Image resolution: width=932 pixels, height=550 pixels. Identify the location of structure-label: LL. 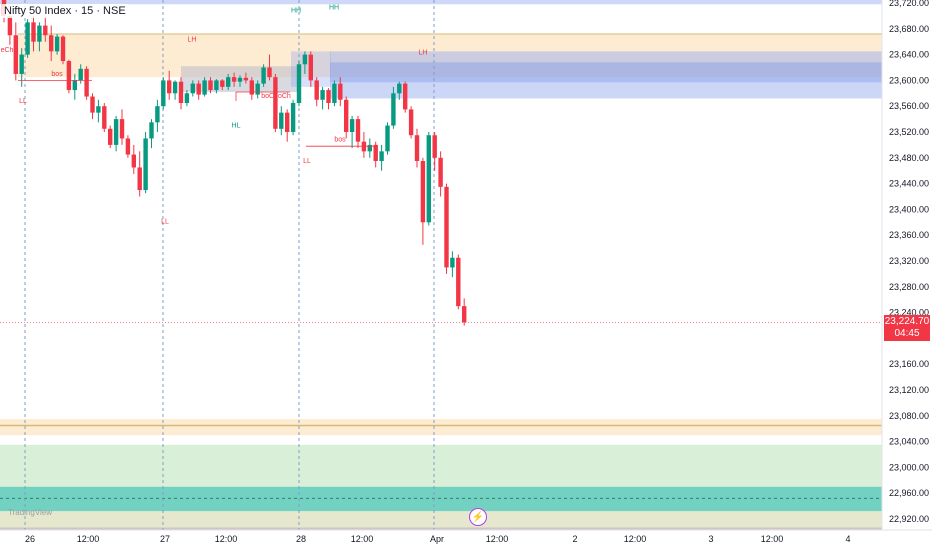
(23, 101).